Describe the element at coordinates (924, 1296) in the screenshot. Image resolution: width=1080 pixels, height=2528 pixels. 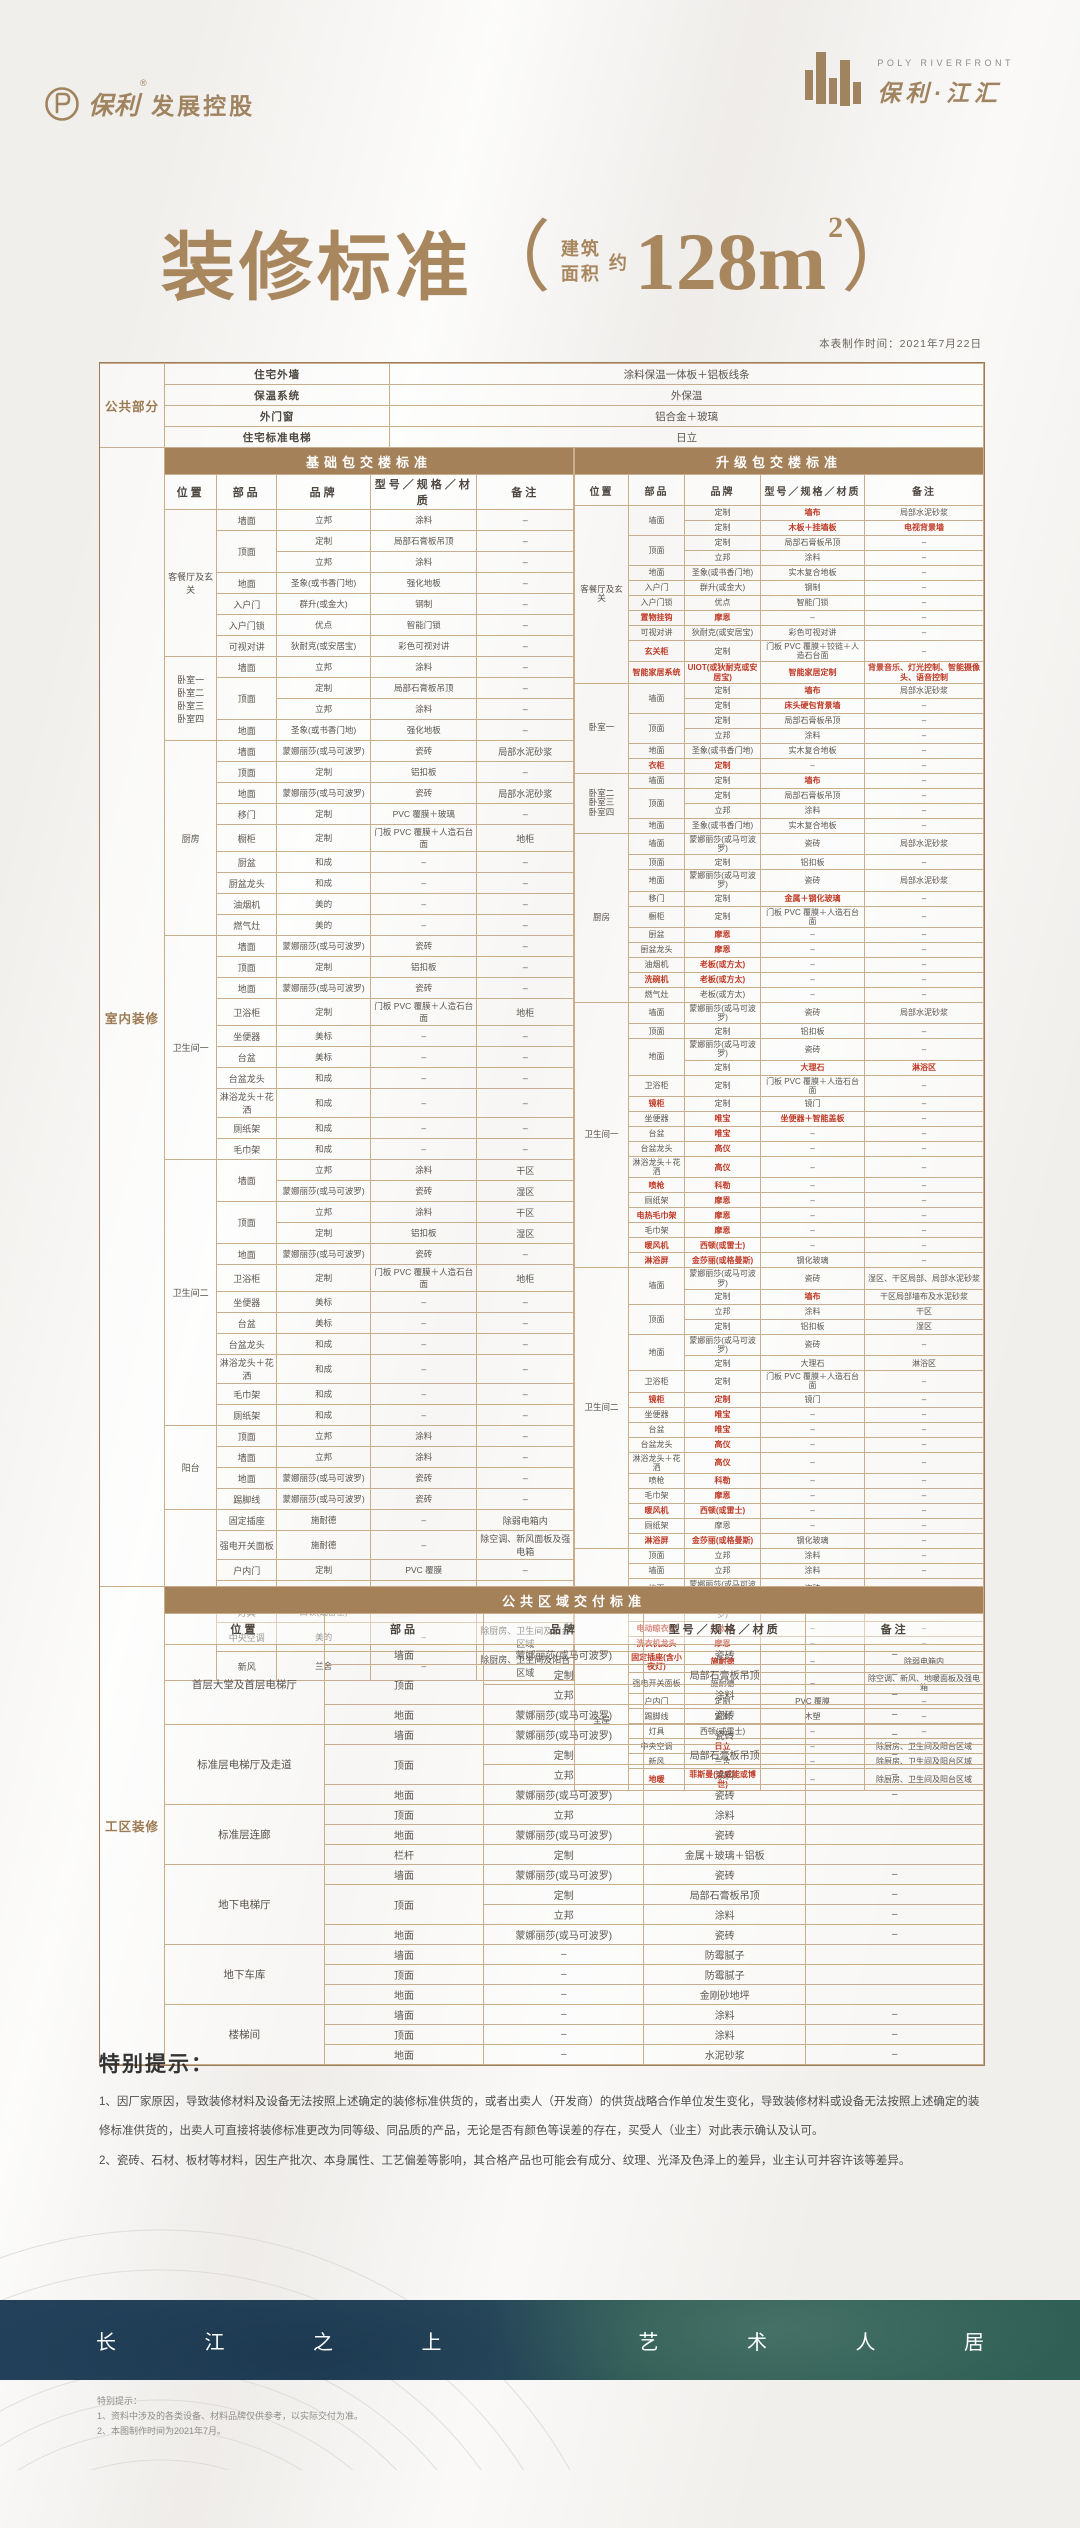
I see `remark-cell: 干区局部墙布及水泥砂浆` at that location.